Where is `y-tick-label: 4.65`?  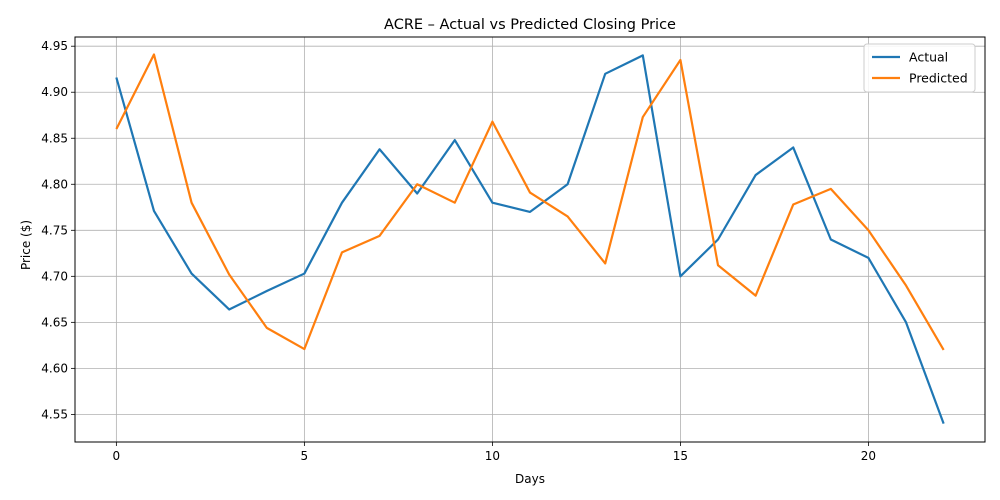
y-tick-label: 4.65 is located at coordinates (54, 322).